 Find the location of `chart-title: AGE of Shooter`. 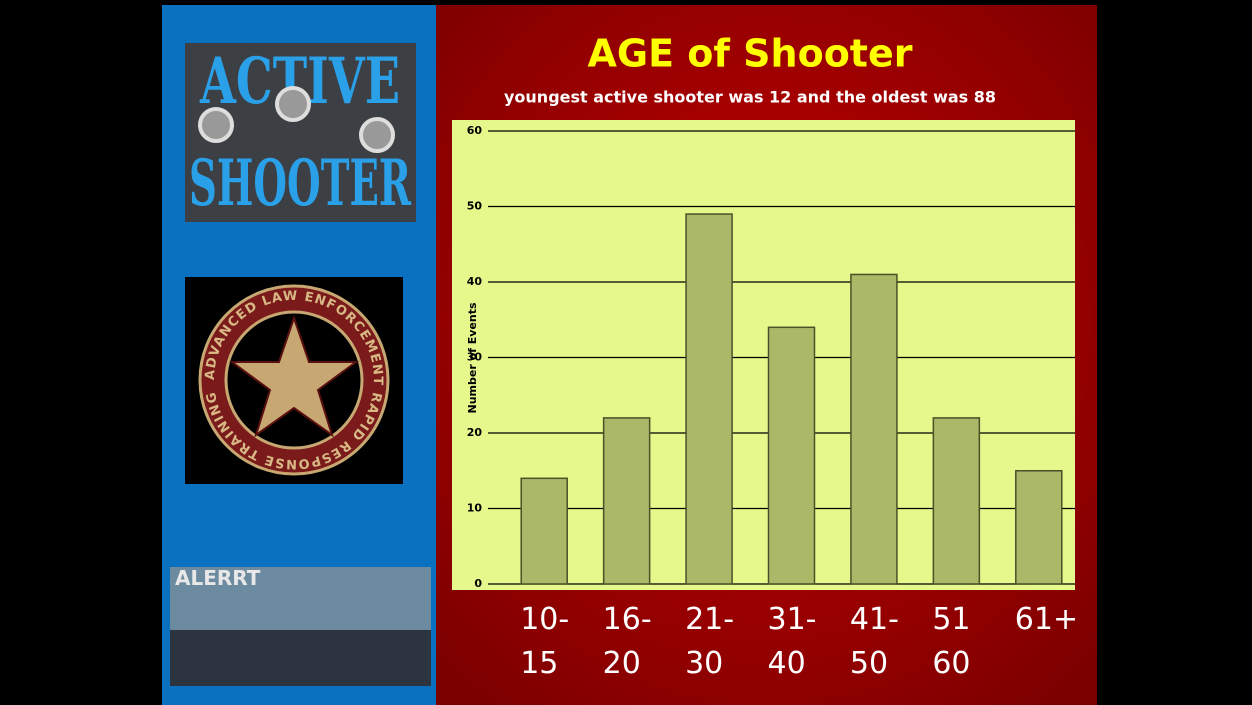

chart-title: AGE of Shooter is located at coordinates (750, 54).